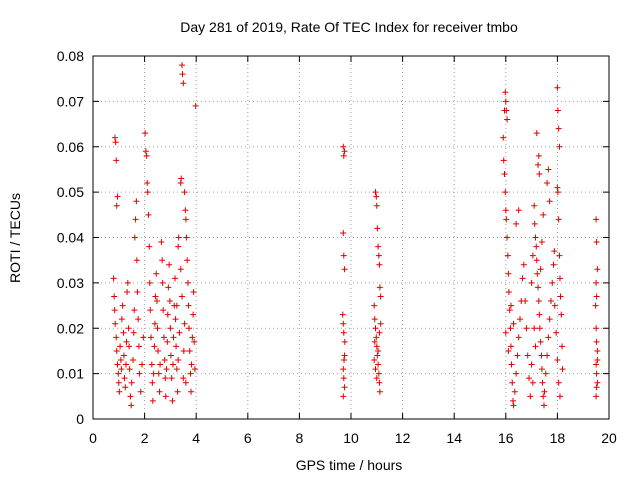 Image resolution: width=640 pixels, height=480 pixels. I want to click on x-tick-label: 6, so click(248, 438).